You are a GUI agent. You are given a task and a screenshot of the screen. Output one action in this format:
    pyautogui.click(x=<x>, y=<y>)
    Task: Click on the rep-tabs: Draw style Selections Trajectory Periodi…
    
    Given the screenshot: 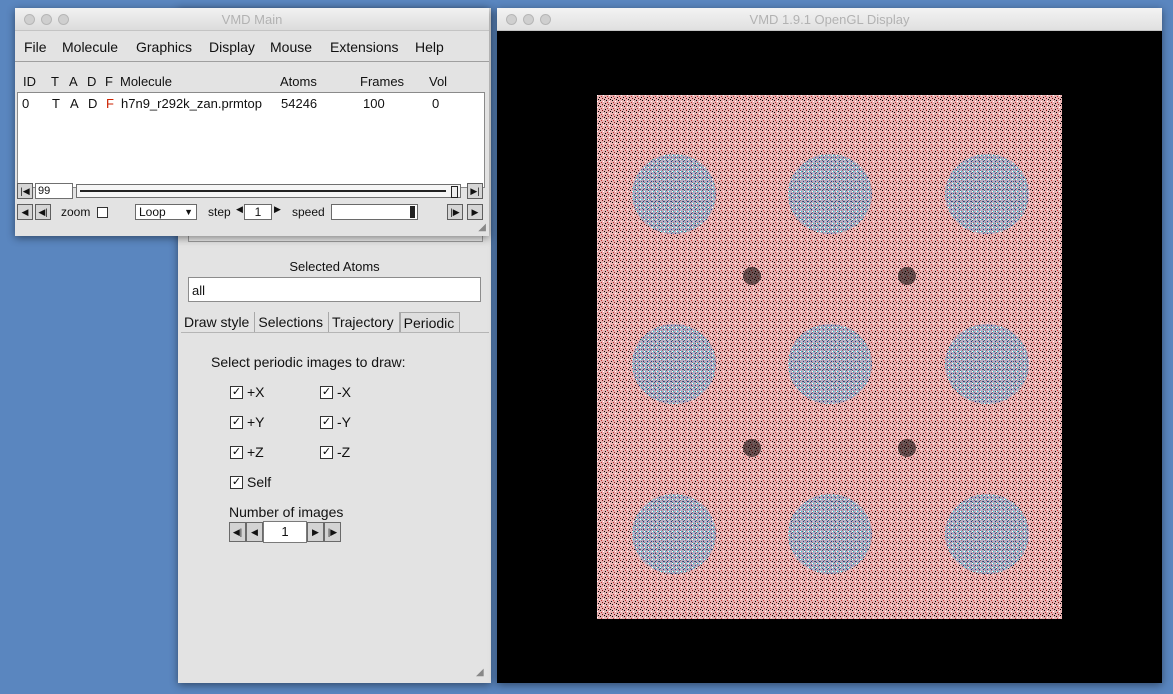 What is the action you would take?
    pyautogui.click(x=321, y=322)
    